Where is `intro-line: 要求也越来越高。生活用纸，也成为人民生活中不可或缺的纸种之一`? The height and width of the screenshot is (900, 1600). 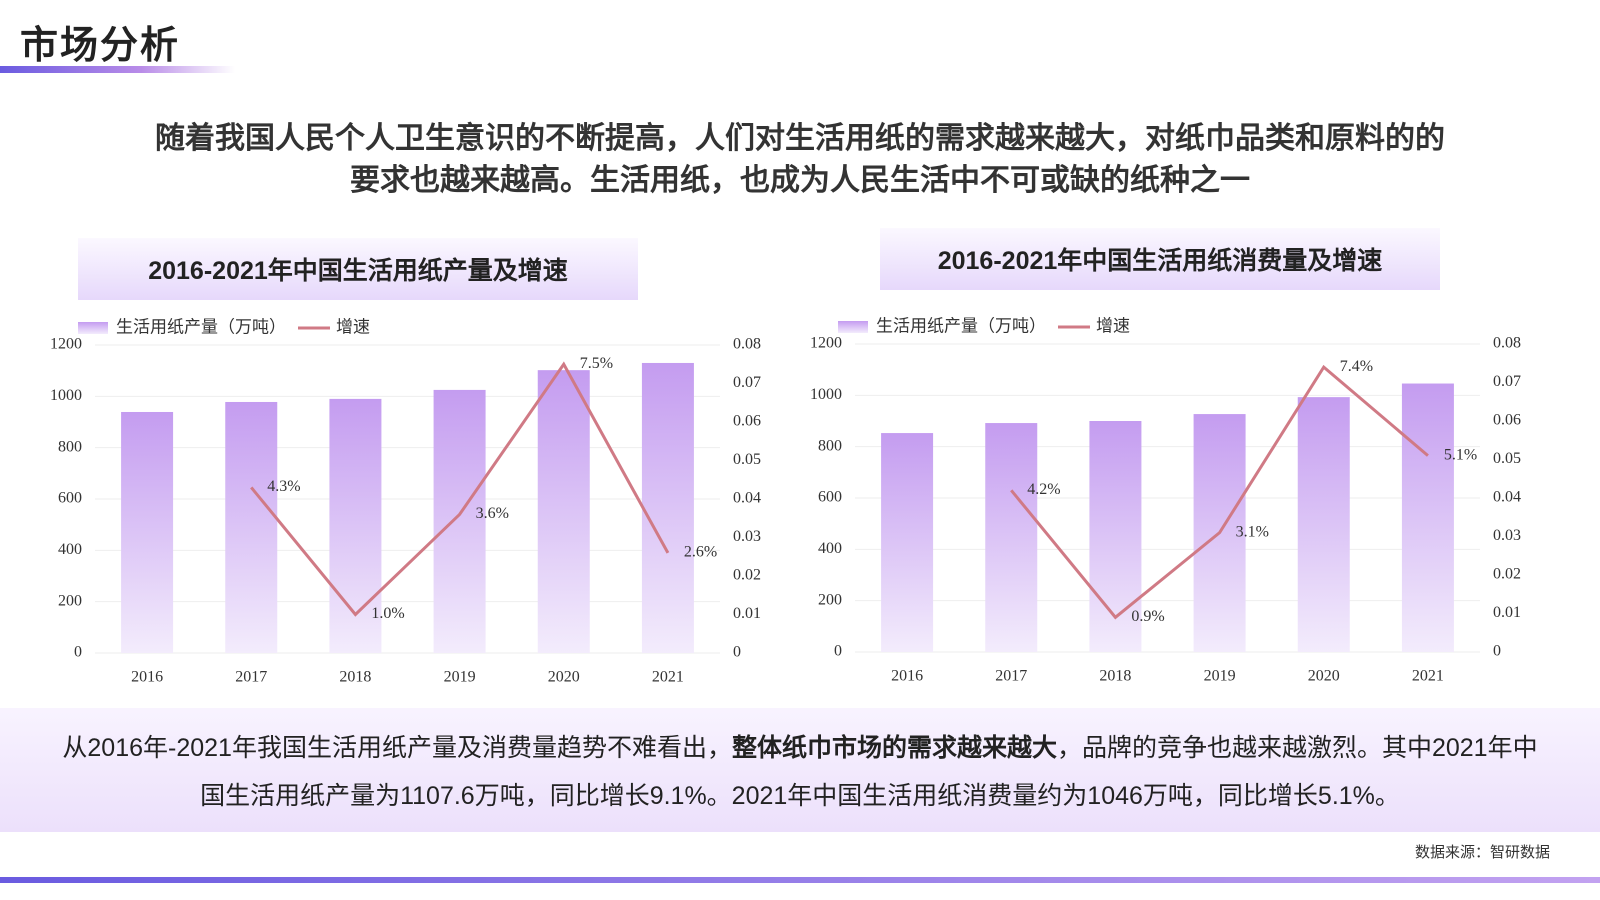
intro-line: 要求也越来越高。生活用纸，也成为人民生活中不可或缺的纸种之一 is located at coordinates (800, 180).